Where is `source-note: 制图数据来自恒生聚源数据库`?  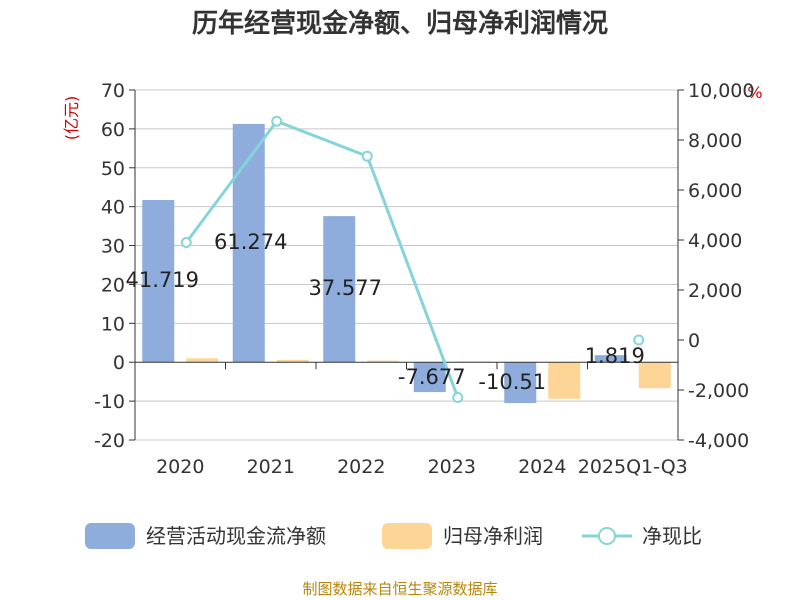 source-note: 制图数据来自恒生聚源数据库 is located at coordinates (399, 589).